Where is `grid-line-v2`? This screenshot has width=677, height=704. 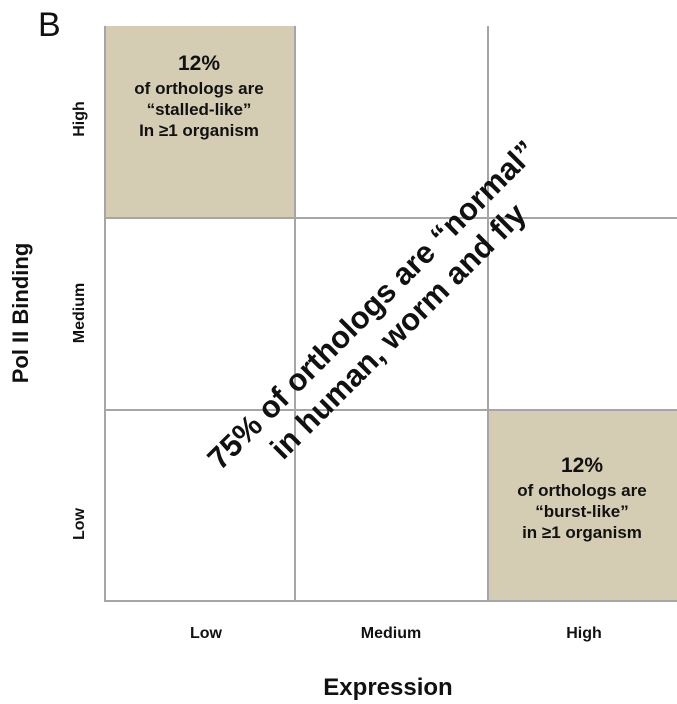 grid-line-v2 is located at coordinates (488, 314).